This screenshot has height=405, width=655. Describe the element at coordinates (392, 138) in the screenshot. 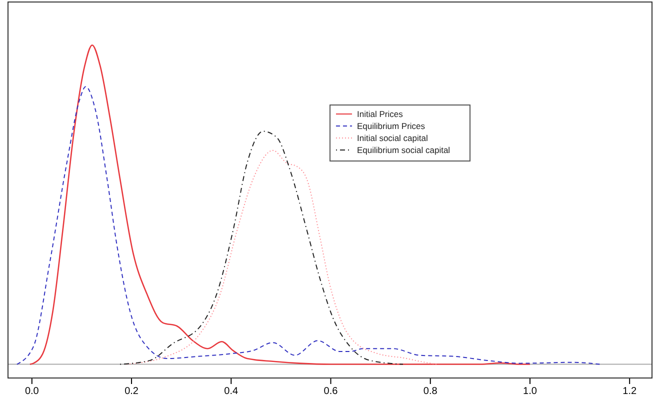

I see `legend-label: Initial social capital` at that location.